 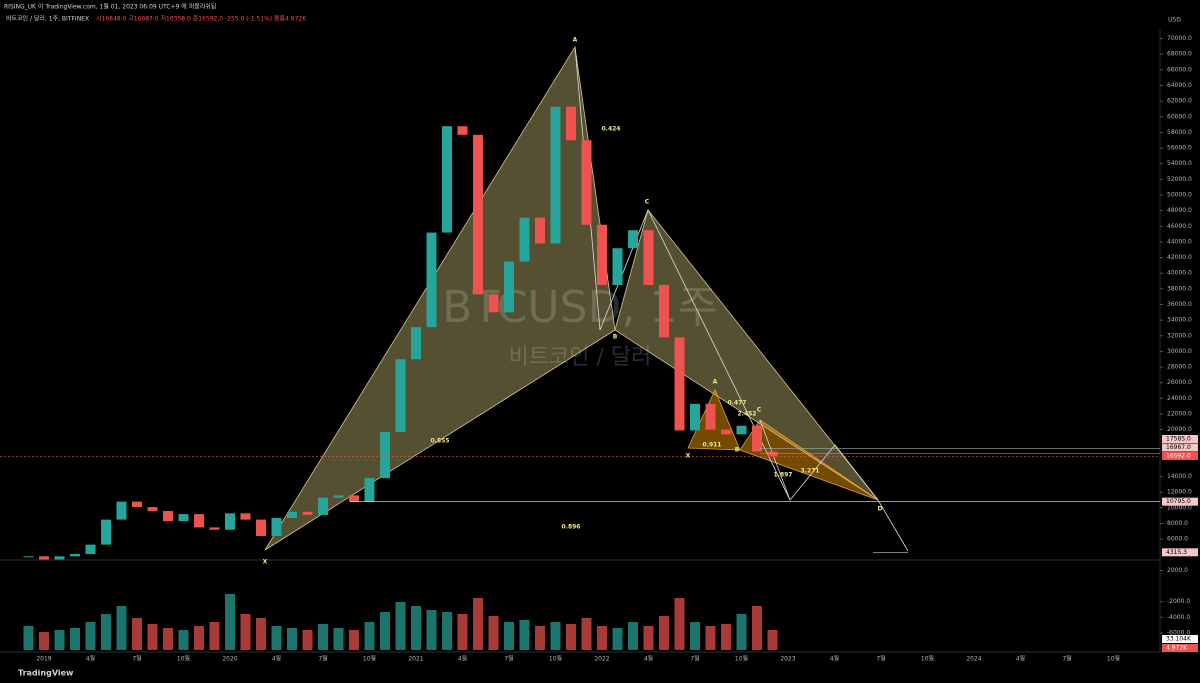 I want to click on level-tag-label: 10795.0, so click(x=1178, y=501).